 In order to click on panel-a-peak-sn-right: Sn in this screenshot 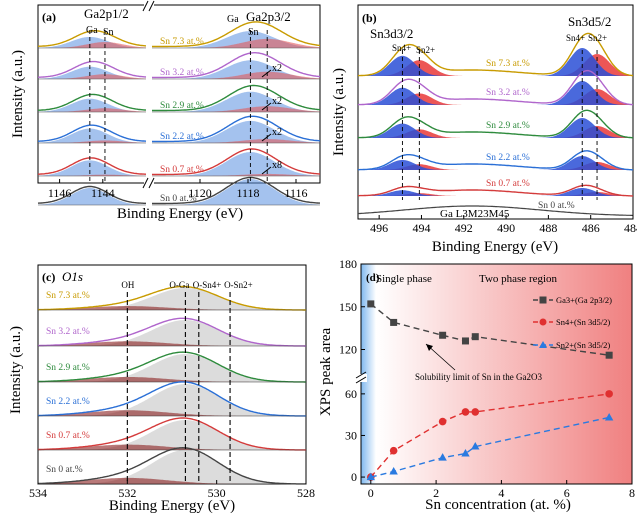, I will do `click(253, 32)`.